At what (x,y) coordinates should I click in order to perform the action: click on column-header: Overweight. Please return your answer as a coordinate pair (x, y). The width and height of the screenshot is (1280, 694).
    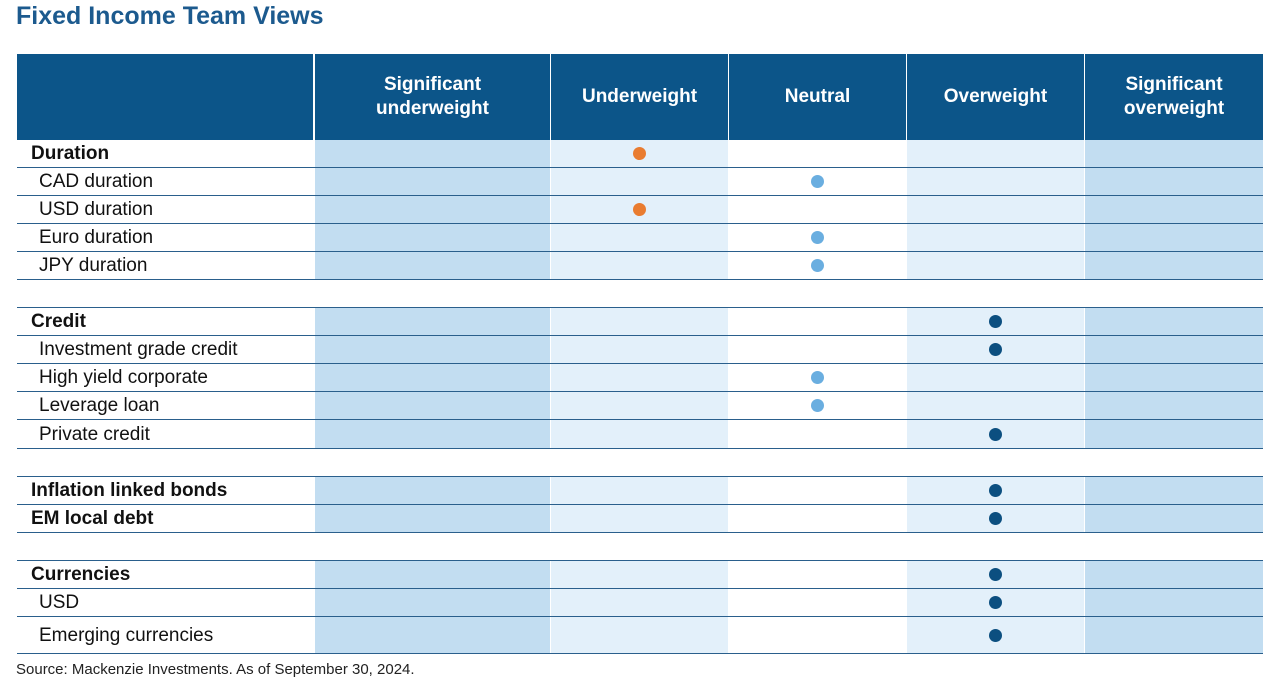
    Looking at the image, I should click on (995, 97).